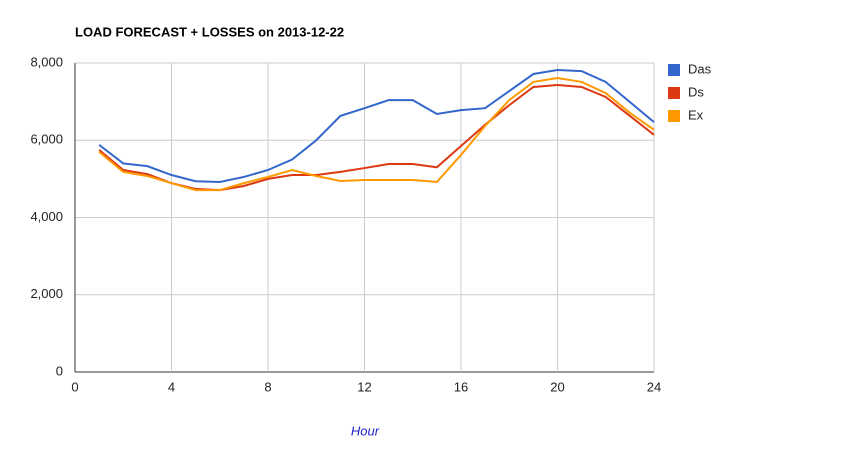  I want to click on x-tick-label: 8, so click(267, 386).